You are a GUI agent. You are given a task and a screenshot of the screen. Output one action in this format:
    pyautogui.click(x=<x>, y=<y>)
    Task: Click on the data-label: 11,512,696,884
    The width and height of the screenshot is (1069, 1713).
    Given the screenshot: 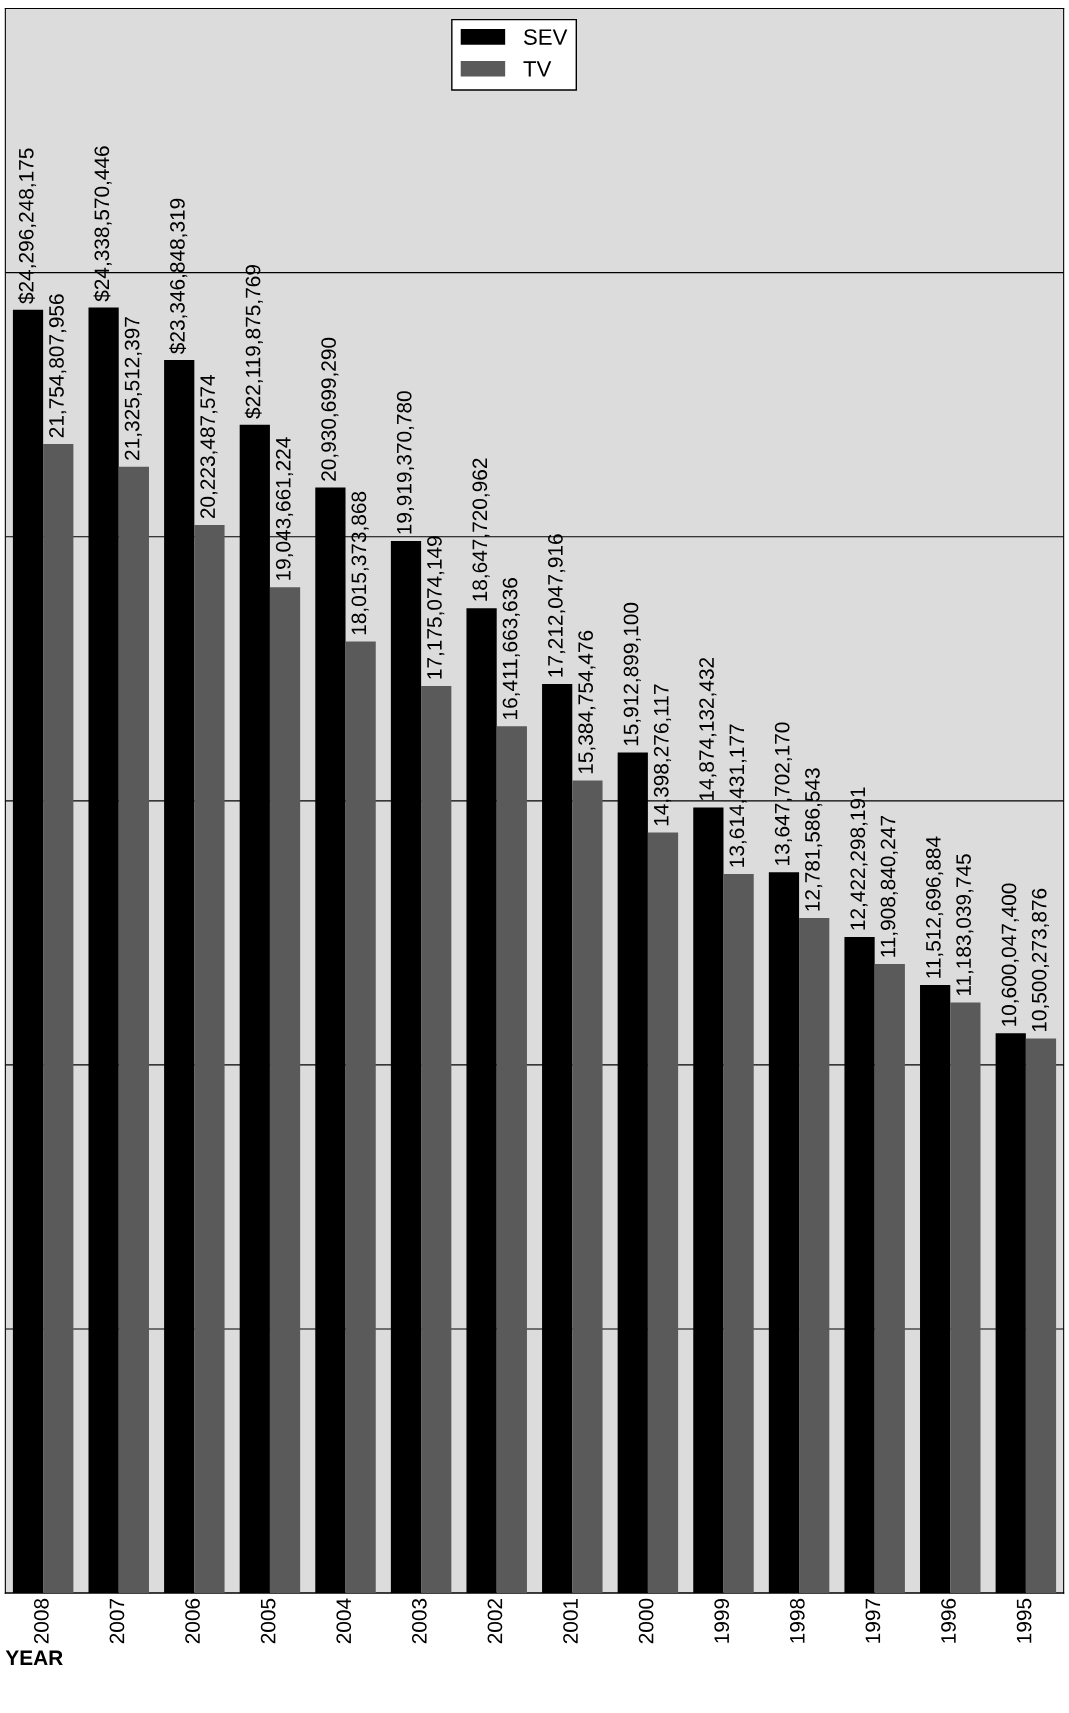 What is the action you would take?
    pyautogui.click(x=934, y=907)
    